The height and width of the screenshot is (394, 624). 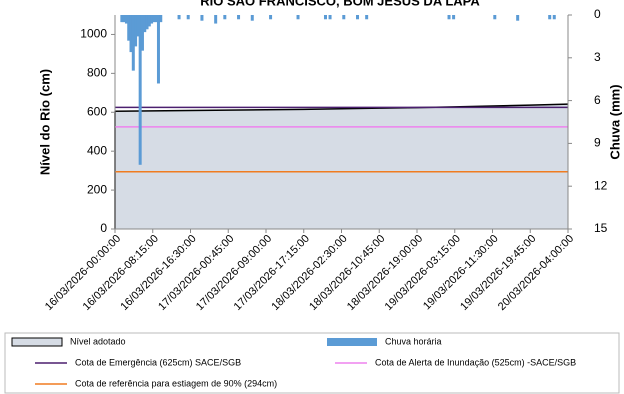 What do you see at coordinates (44, 122) in the screenshot?
I see `y-axis-label: Nível do Rio (cm)` at bounding box center [44, 122].